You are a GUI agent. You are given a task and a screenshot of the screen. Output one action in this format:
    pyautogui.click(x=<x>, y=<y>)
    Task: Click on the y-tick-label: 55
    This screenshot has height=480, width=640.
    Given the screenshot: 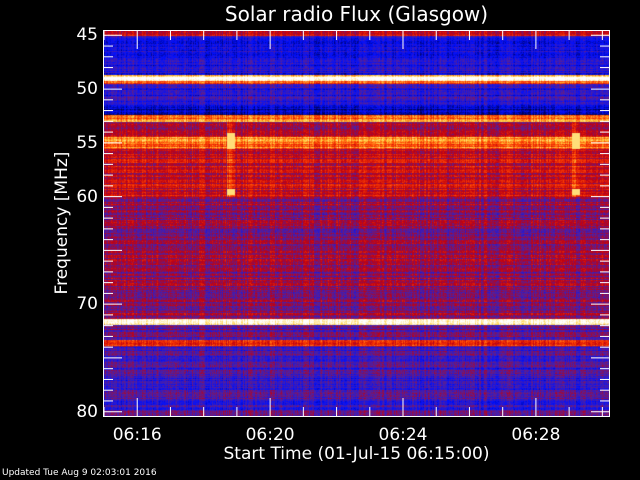 What is the action you would take?
    pyautogui.click(x=87, y=142)
    